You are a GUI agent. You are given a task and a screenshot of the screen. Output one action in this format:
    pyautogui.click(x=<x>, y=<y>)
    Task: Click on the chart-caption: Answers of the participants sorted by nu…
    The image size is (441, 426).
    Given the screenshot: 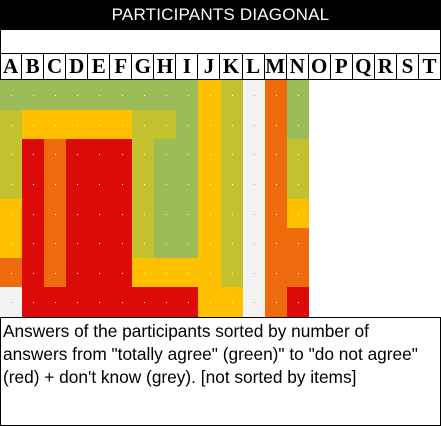 What is the action you would take?
    pyautogui.click(x=210, y=354)
    